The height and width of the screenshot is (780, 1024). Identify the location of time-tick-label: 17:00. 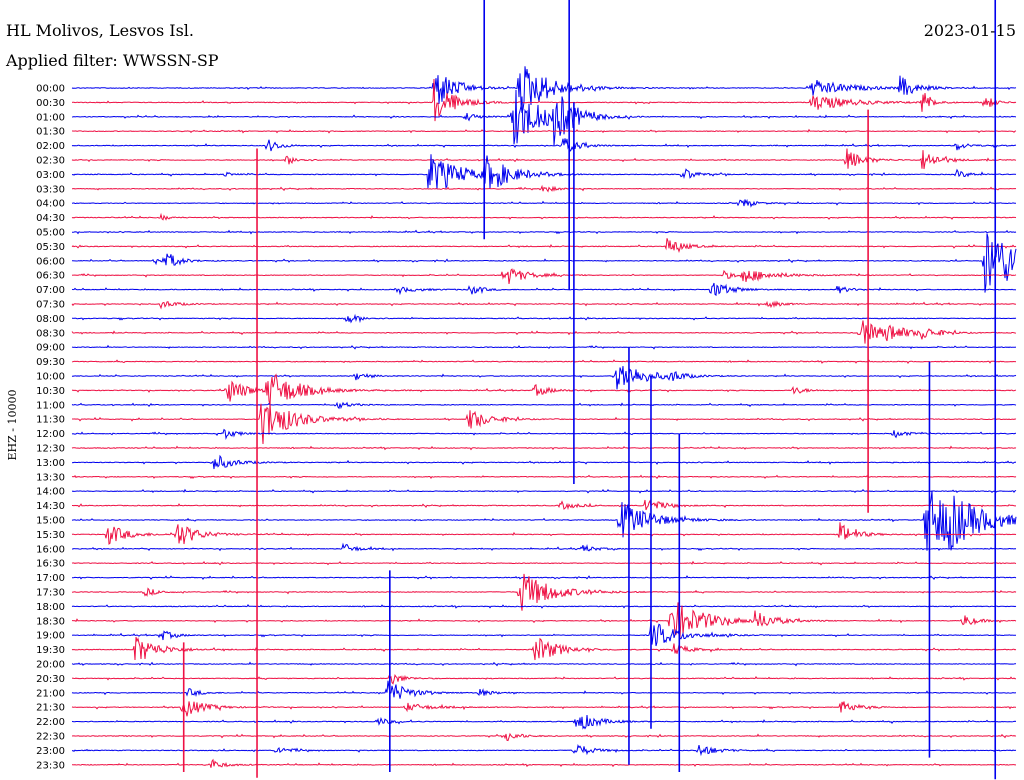
(50, 578).